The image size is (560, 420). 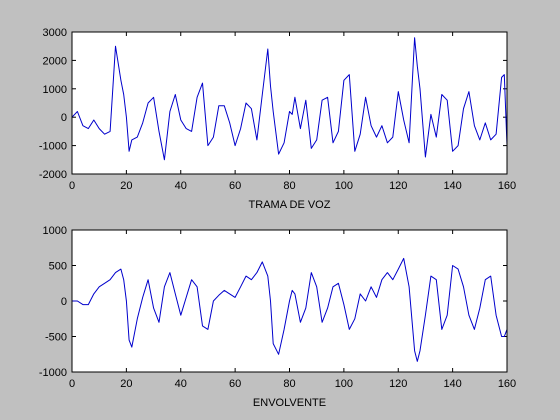 What do you see at coordinates (55, 33) in the screenshot?
I see `y-tick-label: 3000` at bounding box center [55, 33].